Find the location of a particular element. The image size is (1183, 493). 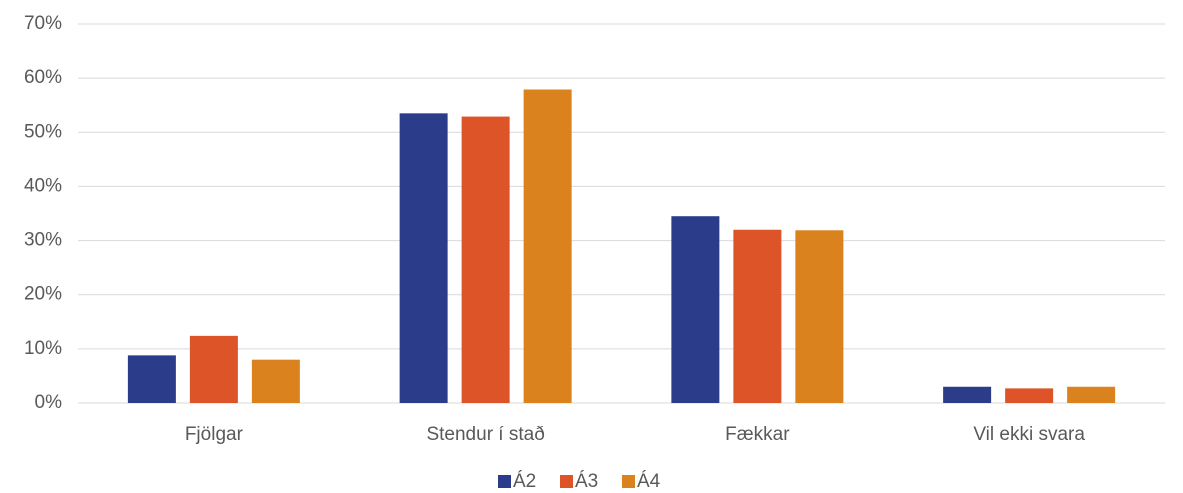

y-tick-label: 60% is located at coordinates (43, 77).